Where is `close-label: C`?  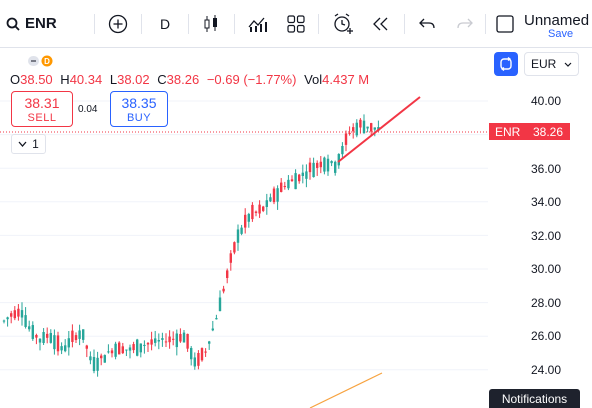 close-label: C is located at coordinates (162, 79).